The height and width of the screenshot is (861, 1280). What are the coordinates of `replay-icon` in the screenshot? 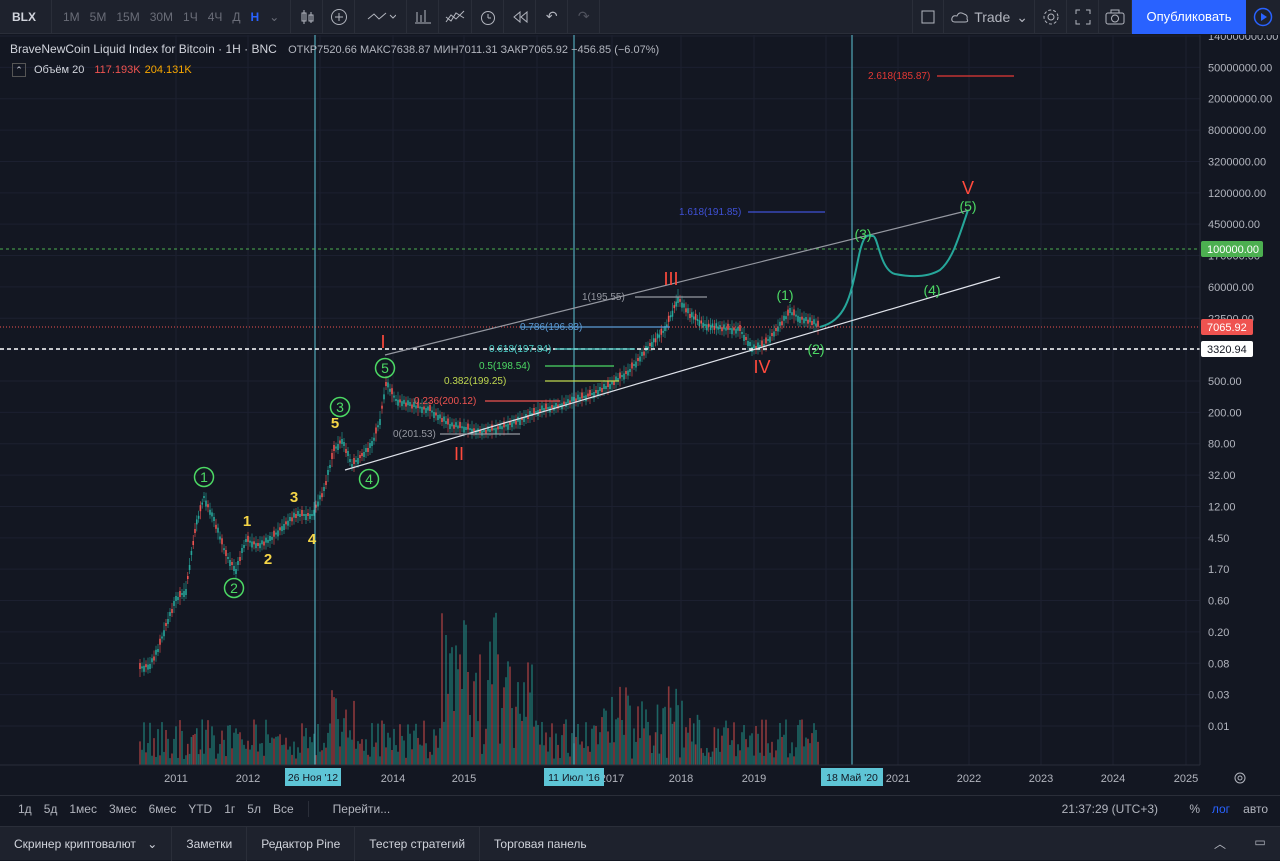 It's located at (520, 17).